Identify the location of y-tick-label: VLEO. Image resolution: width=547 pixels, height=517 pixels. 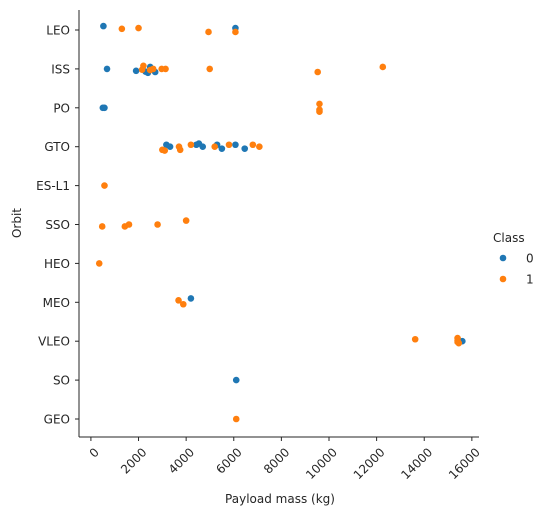
(54, 342).